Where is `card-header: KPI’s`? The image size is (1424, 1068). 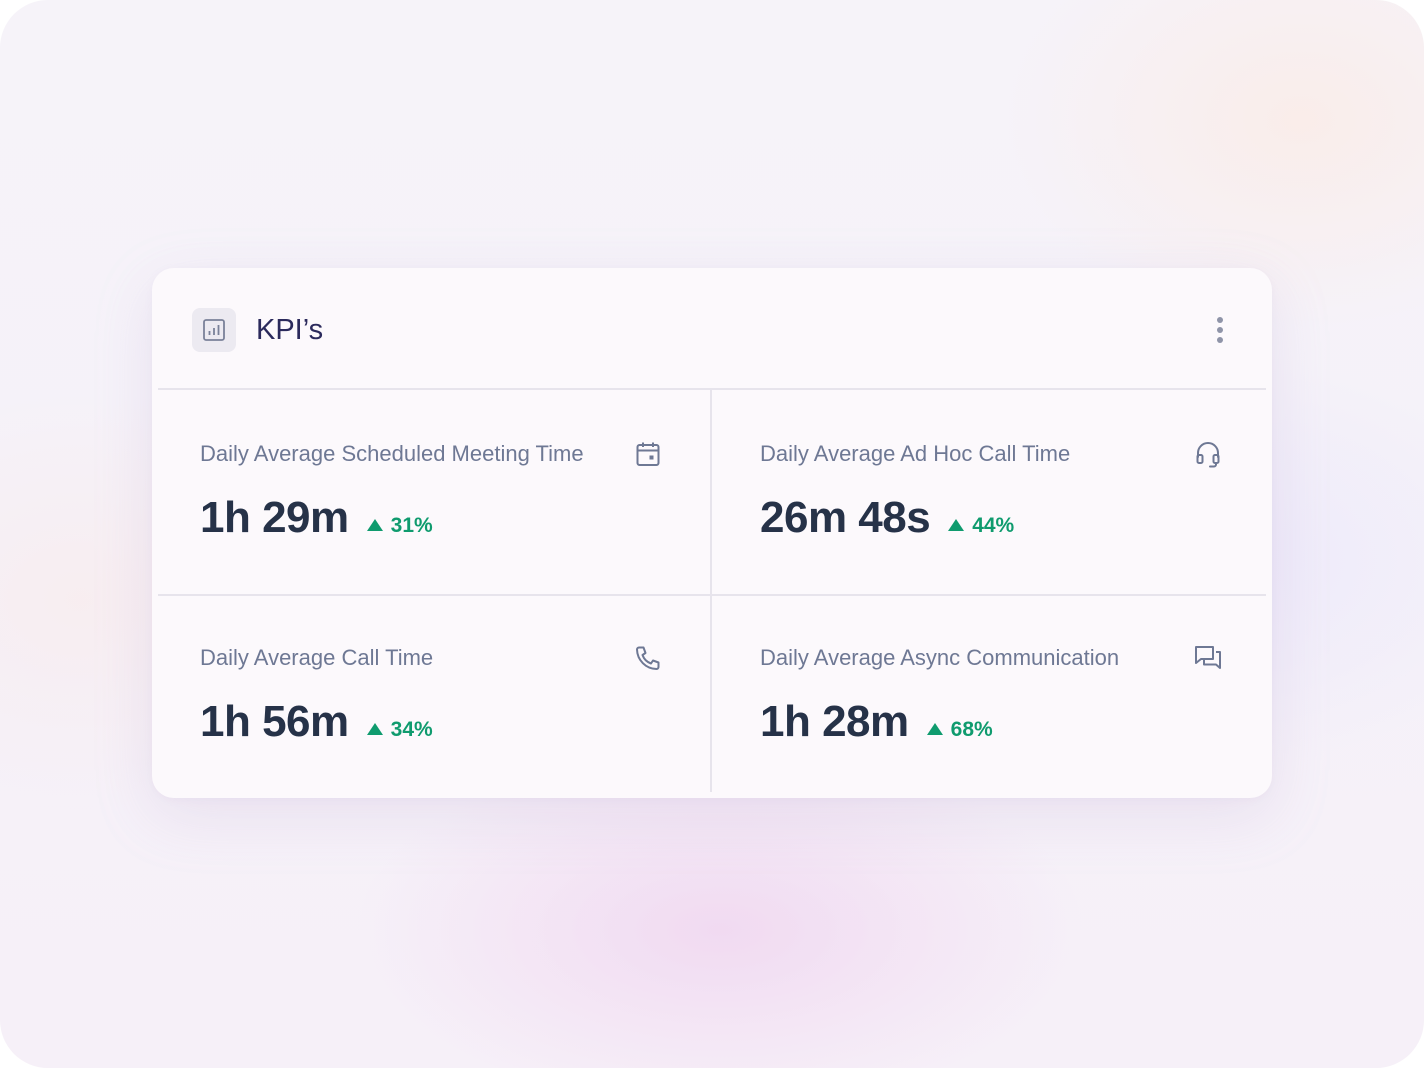
card-header: KPI’s is located at coordinates (712, 328).